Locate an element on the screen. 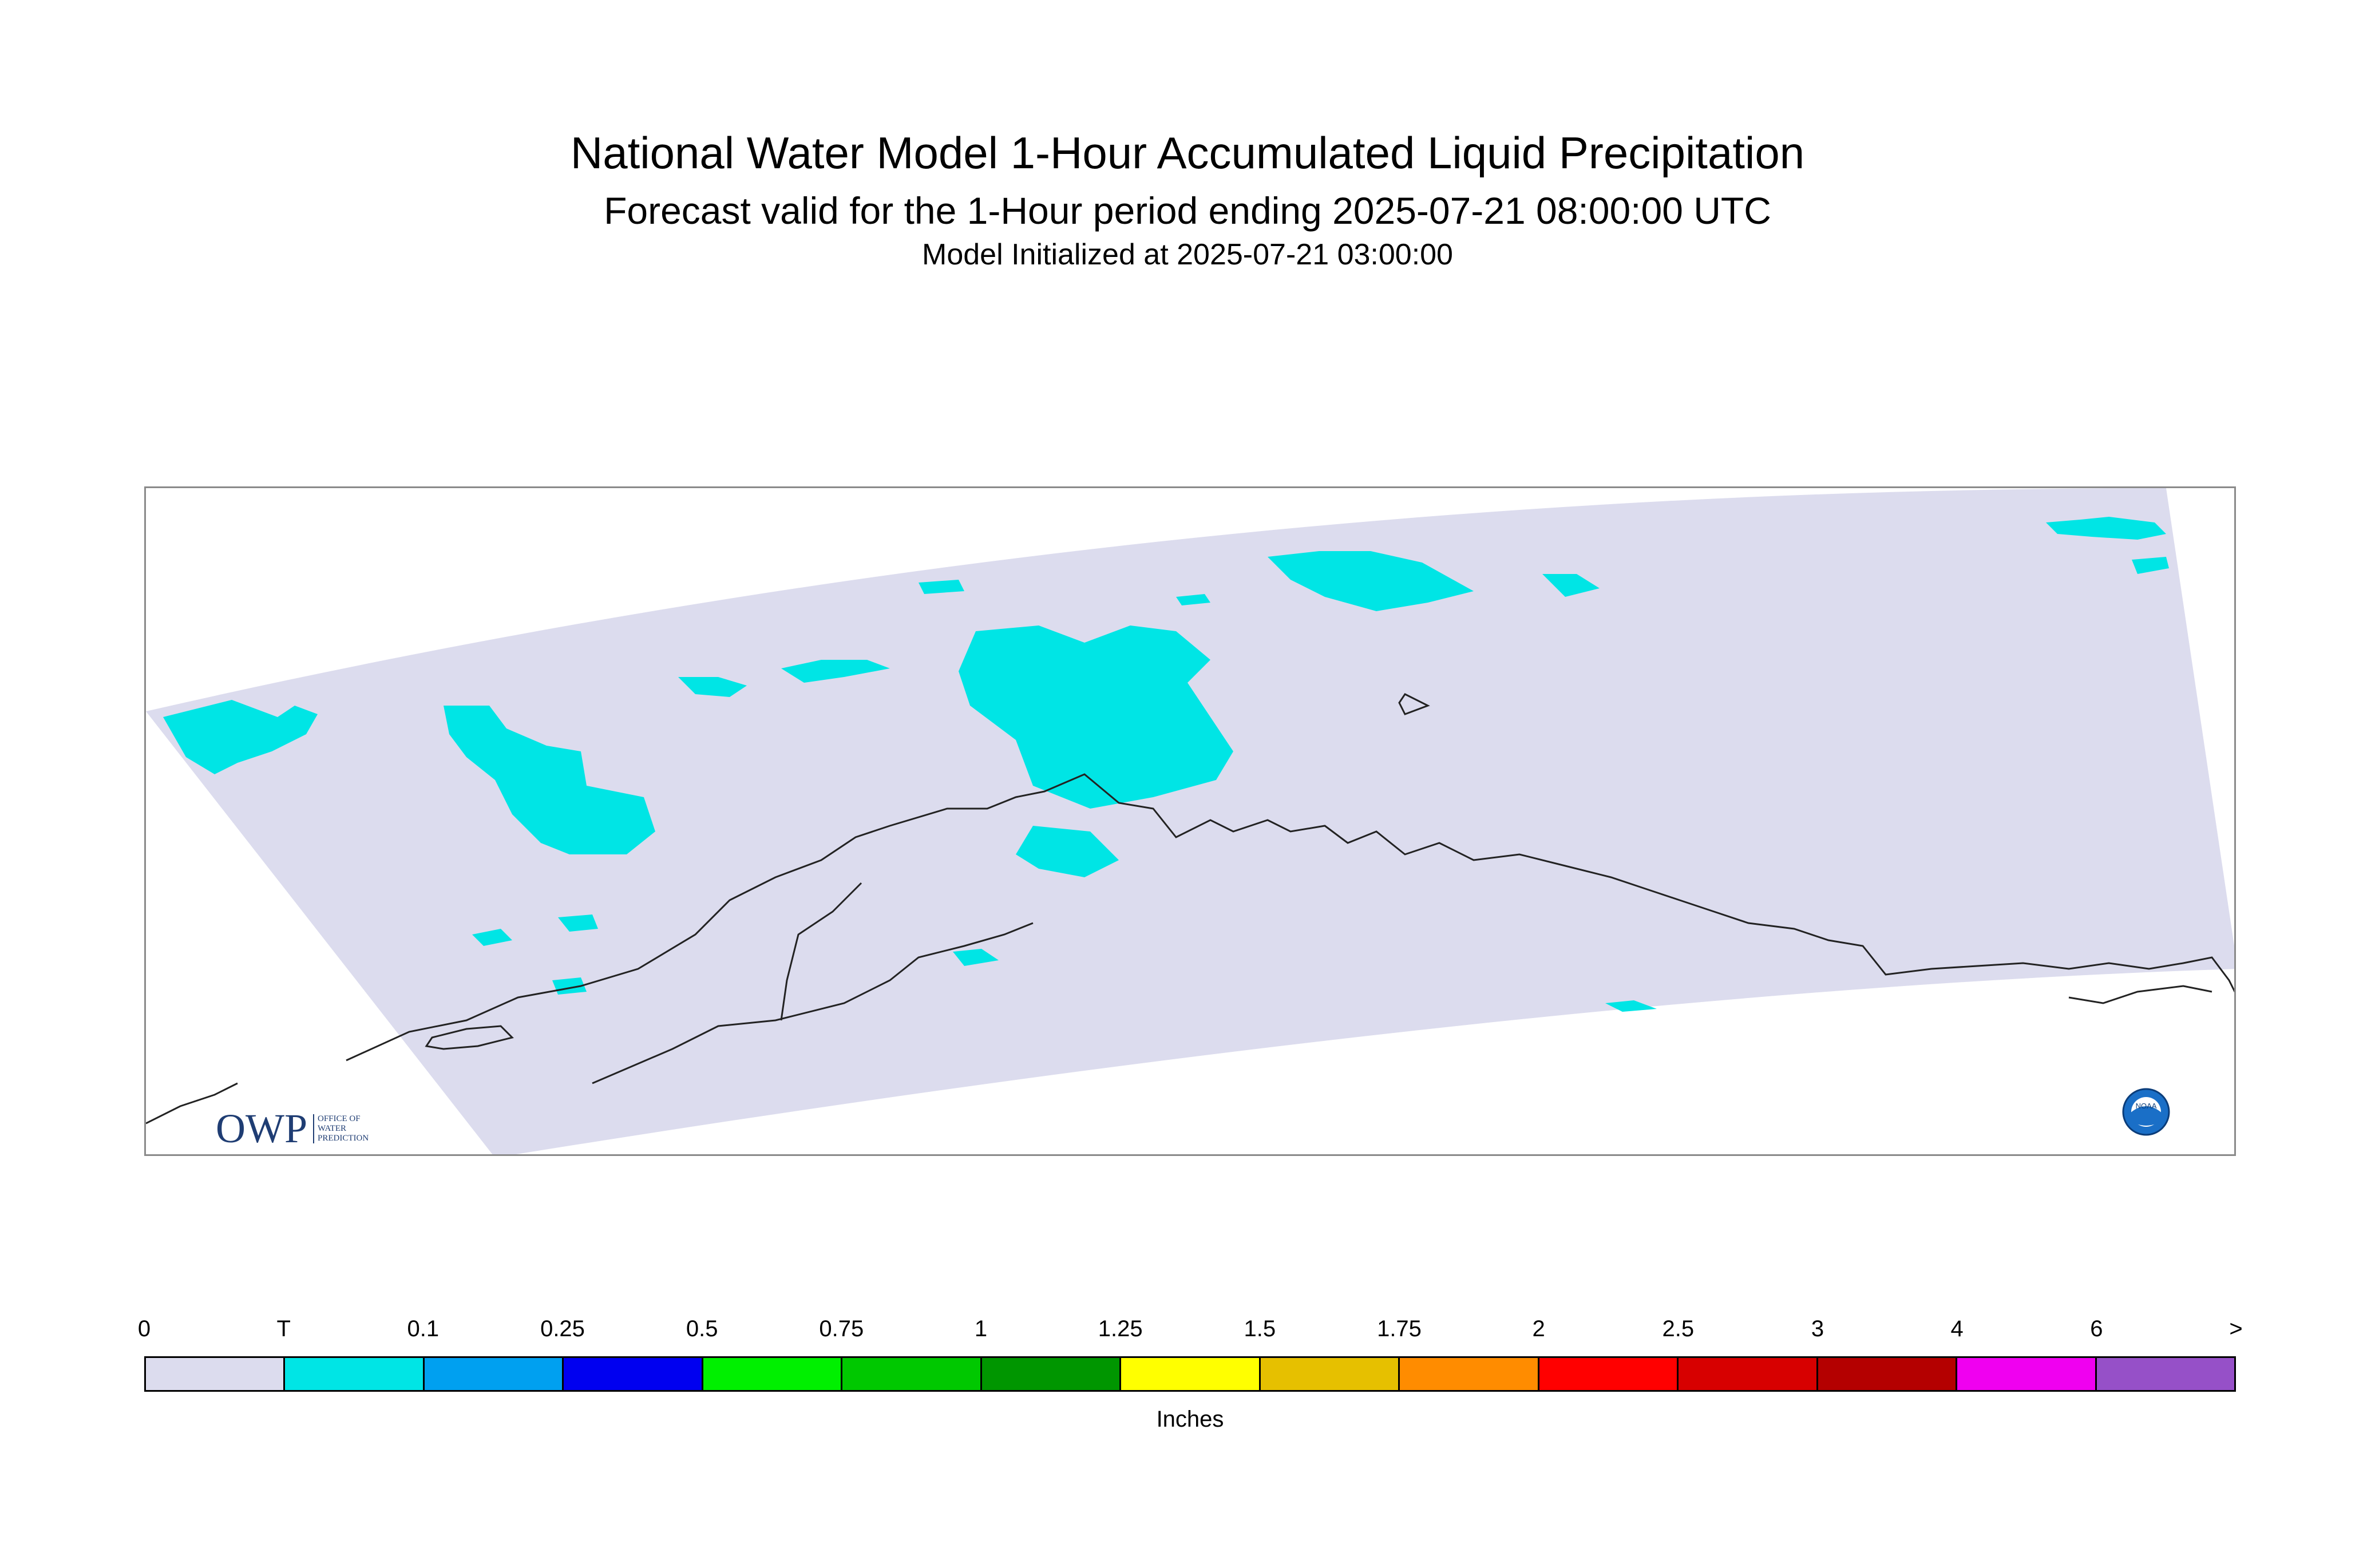  legend-tick-label: 1.25 is located at coordinates (1121, 1328).